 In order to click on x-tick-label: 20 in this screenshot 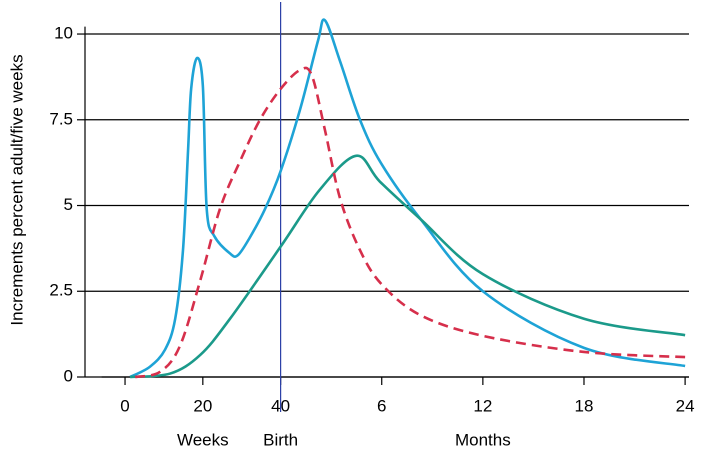, I will do `click(202, 405)`.